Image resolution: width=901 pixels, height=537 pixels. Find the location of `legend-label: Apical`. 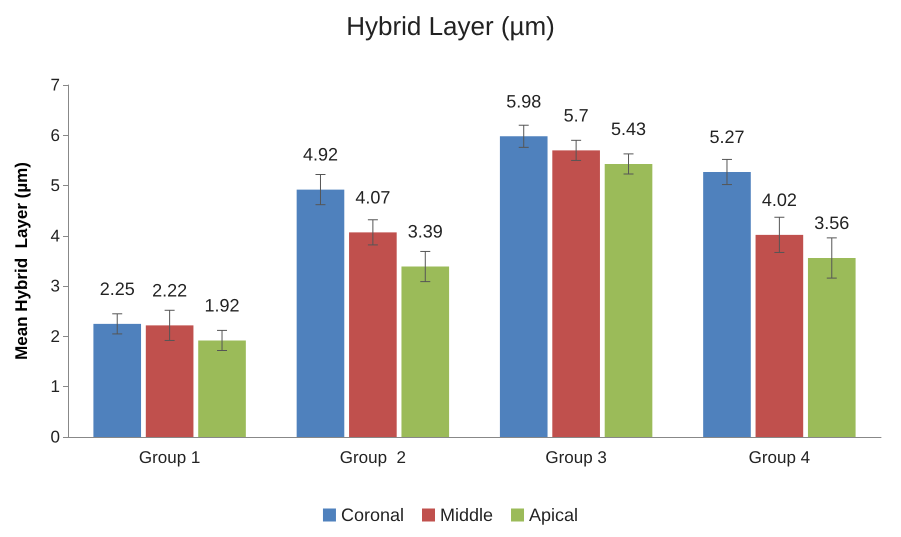

legend-label: Apical is located at coordinates (553, 515).